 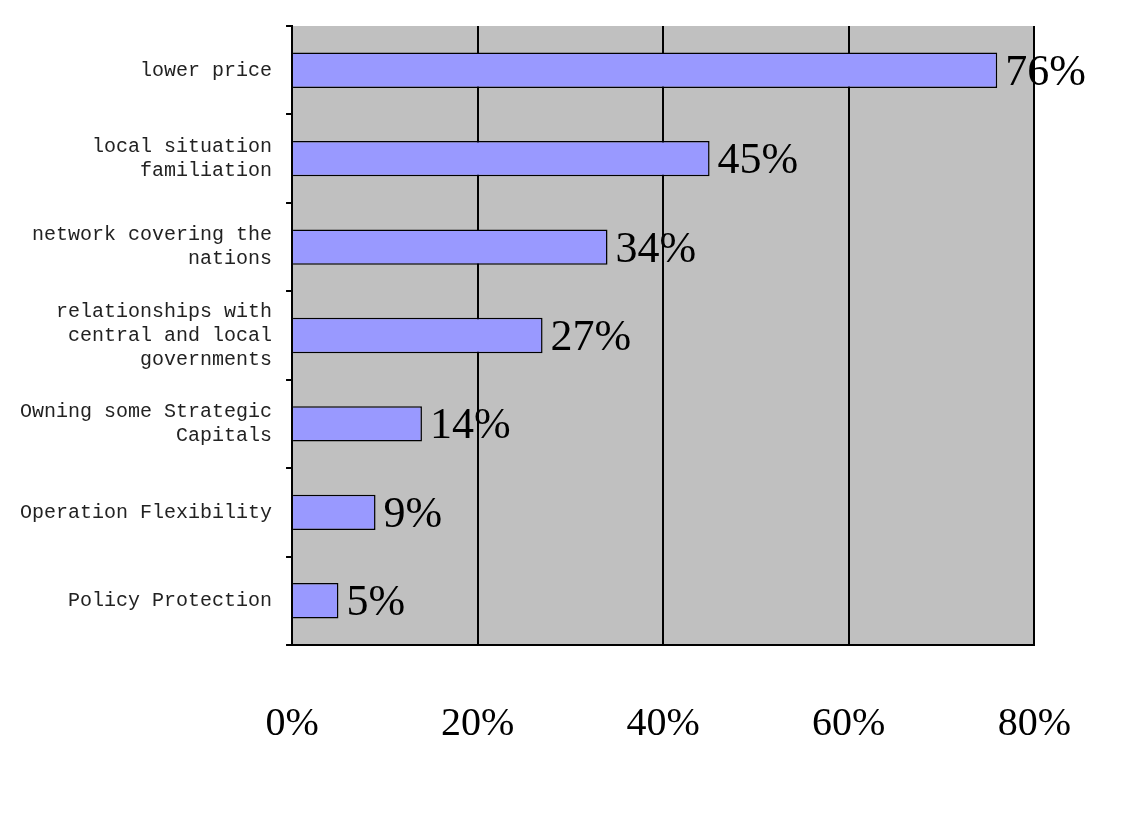 I want to click on y-tick-label: Policy Protection, so click(x=170, y=601).